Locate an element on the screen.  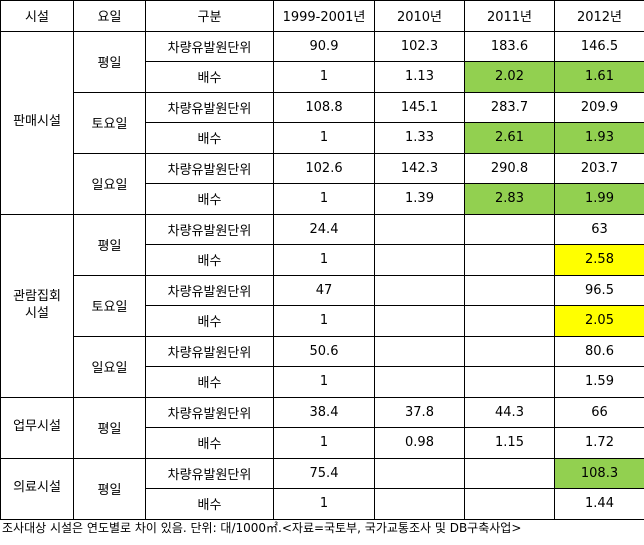
value-cell-highlighted: 2.05 is located at coordinates (599, 321).